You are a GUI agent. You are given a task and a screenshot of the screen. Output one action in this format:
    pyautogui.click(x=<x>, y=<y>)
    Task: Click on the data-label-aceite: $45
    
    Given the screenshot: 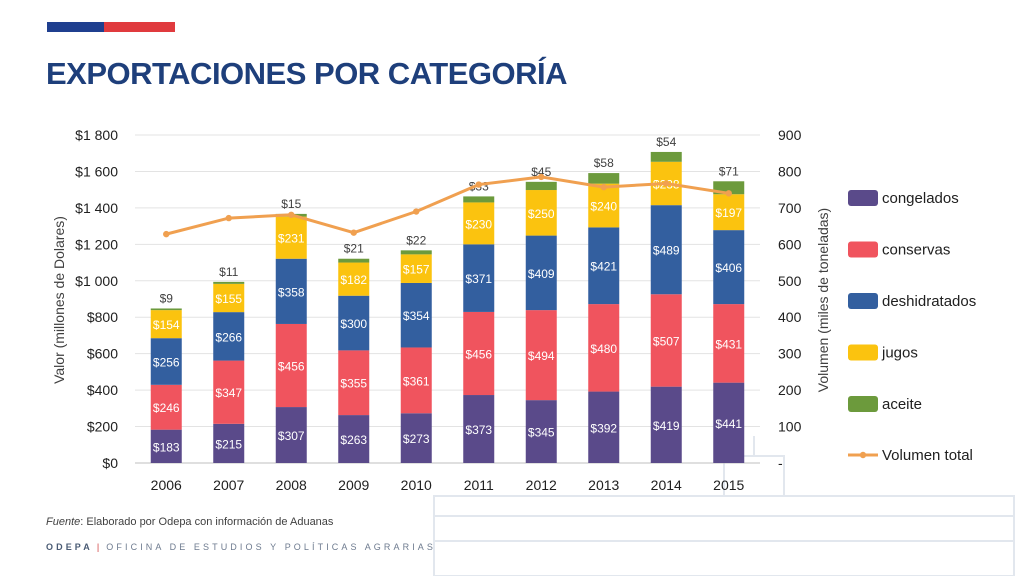 What is the action you would take?
    pyautogui.click(x=541, y=172)
    